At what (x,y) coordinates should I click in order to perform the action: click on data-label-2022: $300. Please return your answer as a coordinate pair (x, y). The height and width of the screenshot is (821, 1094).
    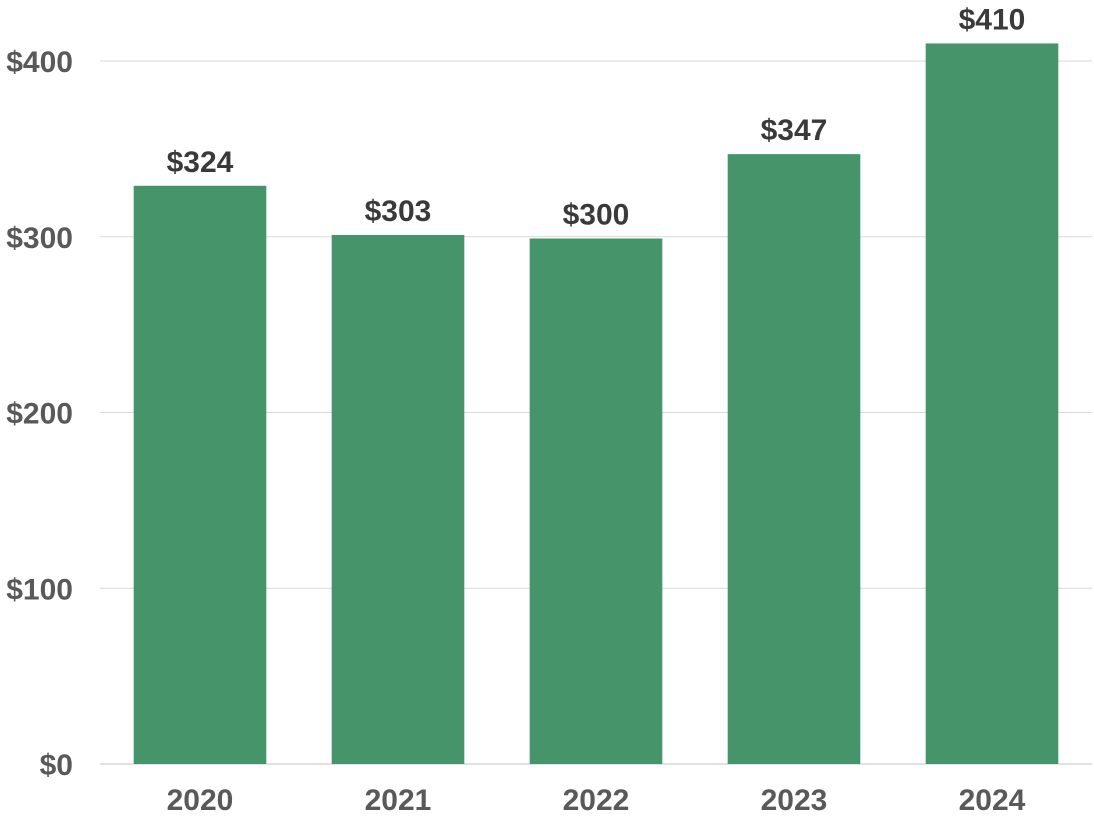
    Looking at the image, I should click on (596, 215).